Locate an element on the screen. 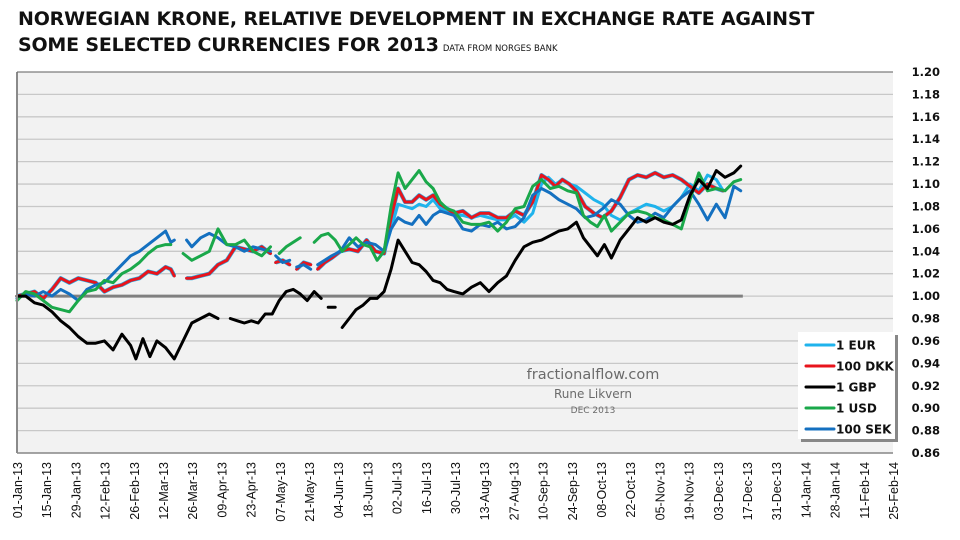  y-tick-label: 1.12 is located at coordinates (926, 162).